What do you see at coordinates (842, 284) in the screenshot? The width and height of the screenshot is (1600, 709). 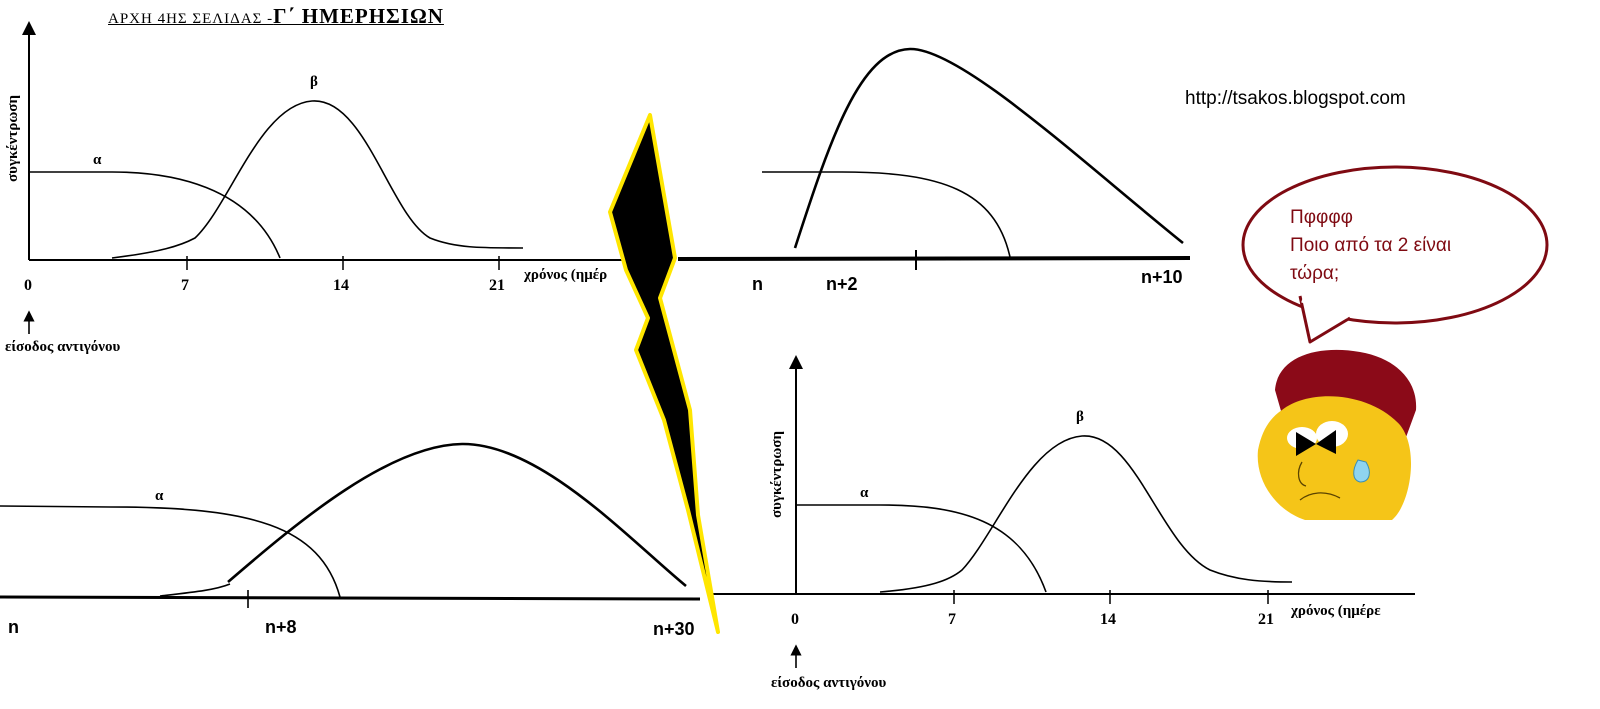 I see `top-right-time-n2: n+2` at bounding box center [842, 284].